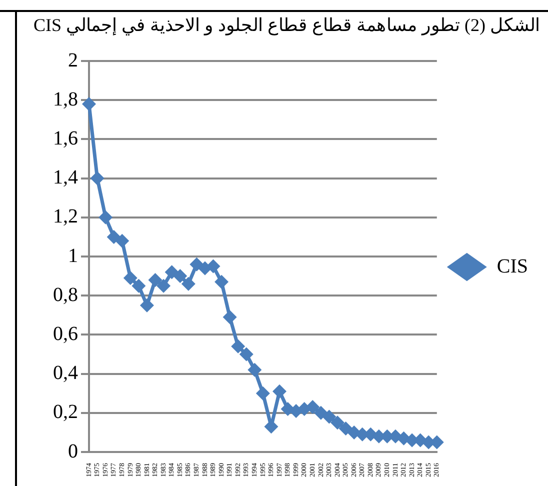  Describe the element at coordinates (512, 266) in the screenshot. I see `legend-label: CIS` at that location.